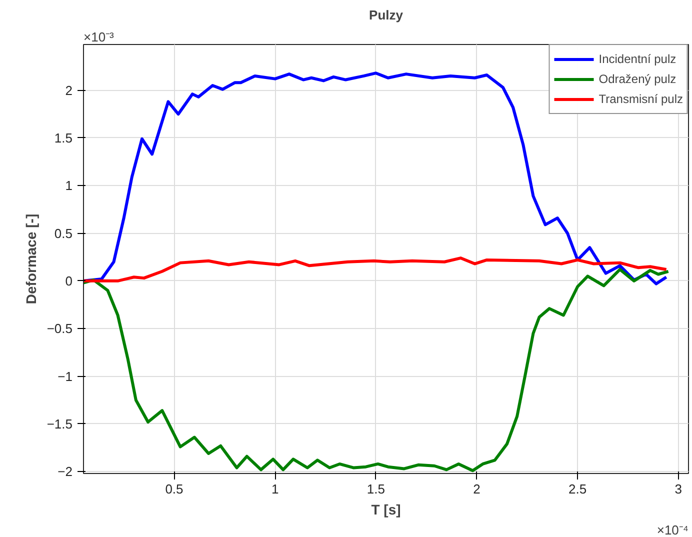 The image size is (692, 537). What do you see at coordinates (386, 15) in the screenshot?
I see `chart-title: Pulzy` at bounding box center [386, 15].